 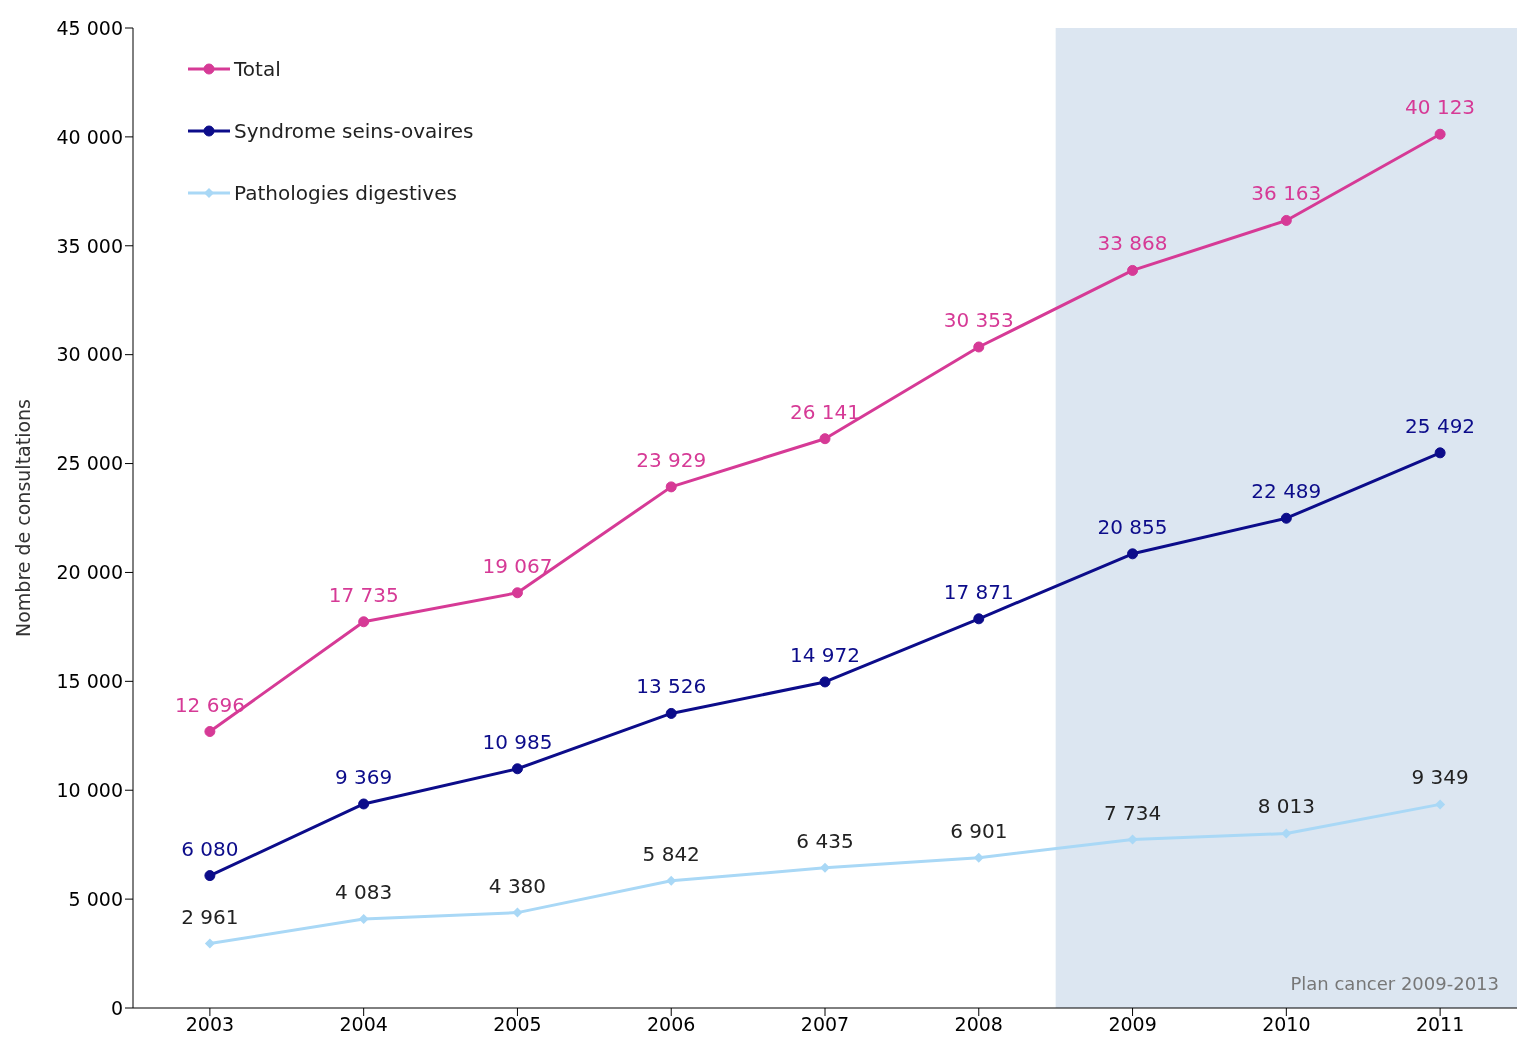 I want to click on data-label: 26 141, so click(x=825, y=411).